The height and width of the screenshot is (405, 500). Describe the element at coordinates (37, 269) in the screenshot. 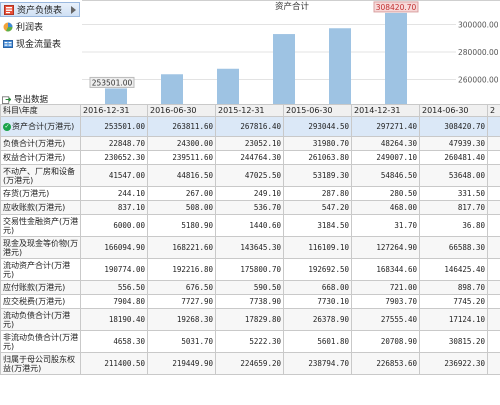

I see `row-label-text: 流动资产合计(万港元)` at that location.